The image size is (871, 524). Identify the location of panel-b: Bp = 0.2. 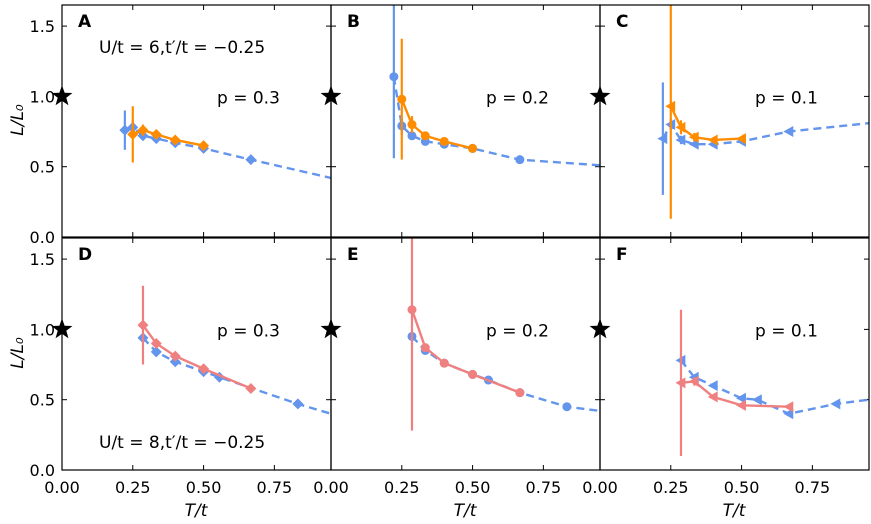
(460, 121).